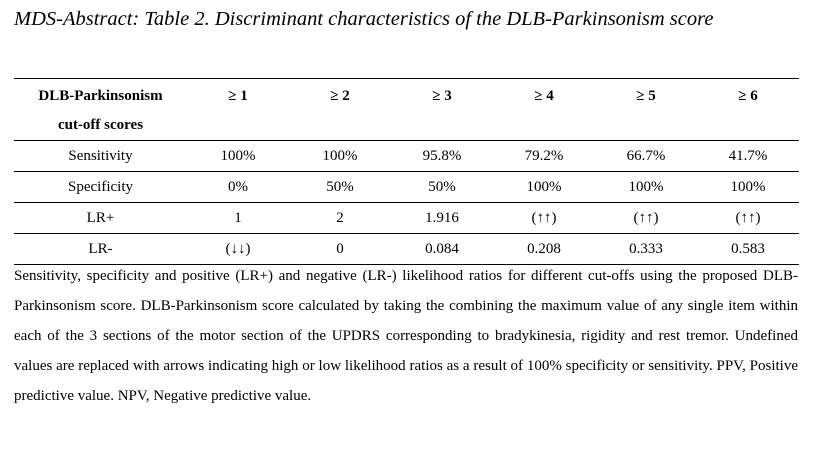  Describe the element at coordinates (100, 187) in the screenshot. I see `row-label: Specificity` at that location.